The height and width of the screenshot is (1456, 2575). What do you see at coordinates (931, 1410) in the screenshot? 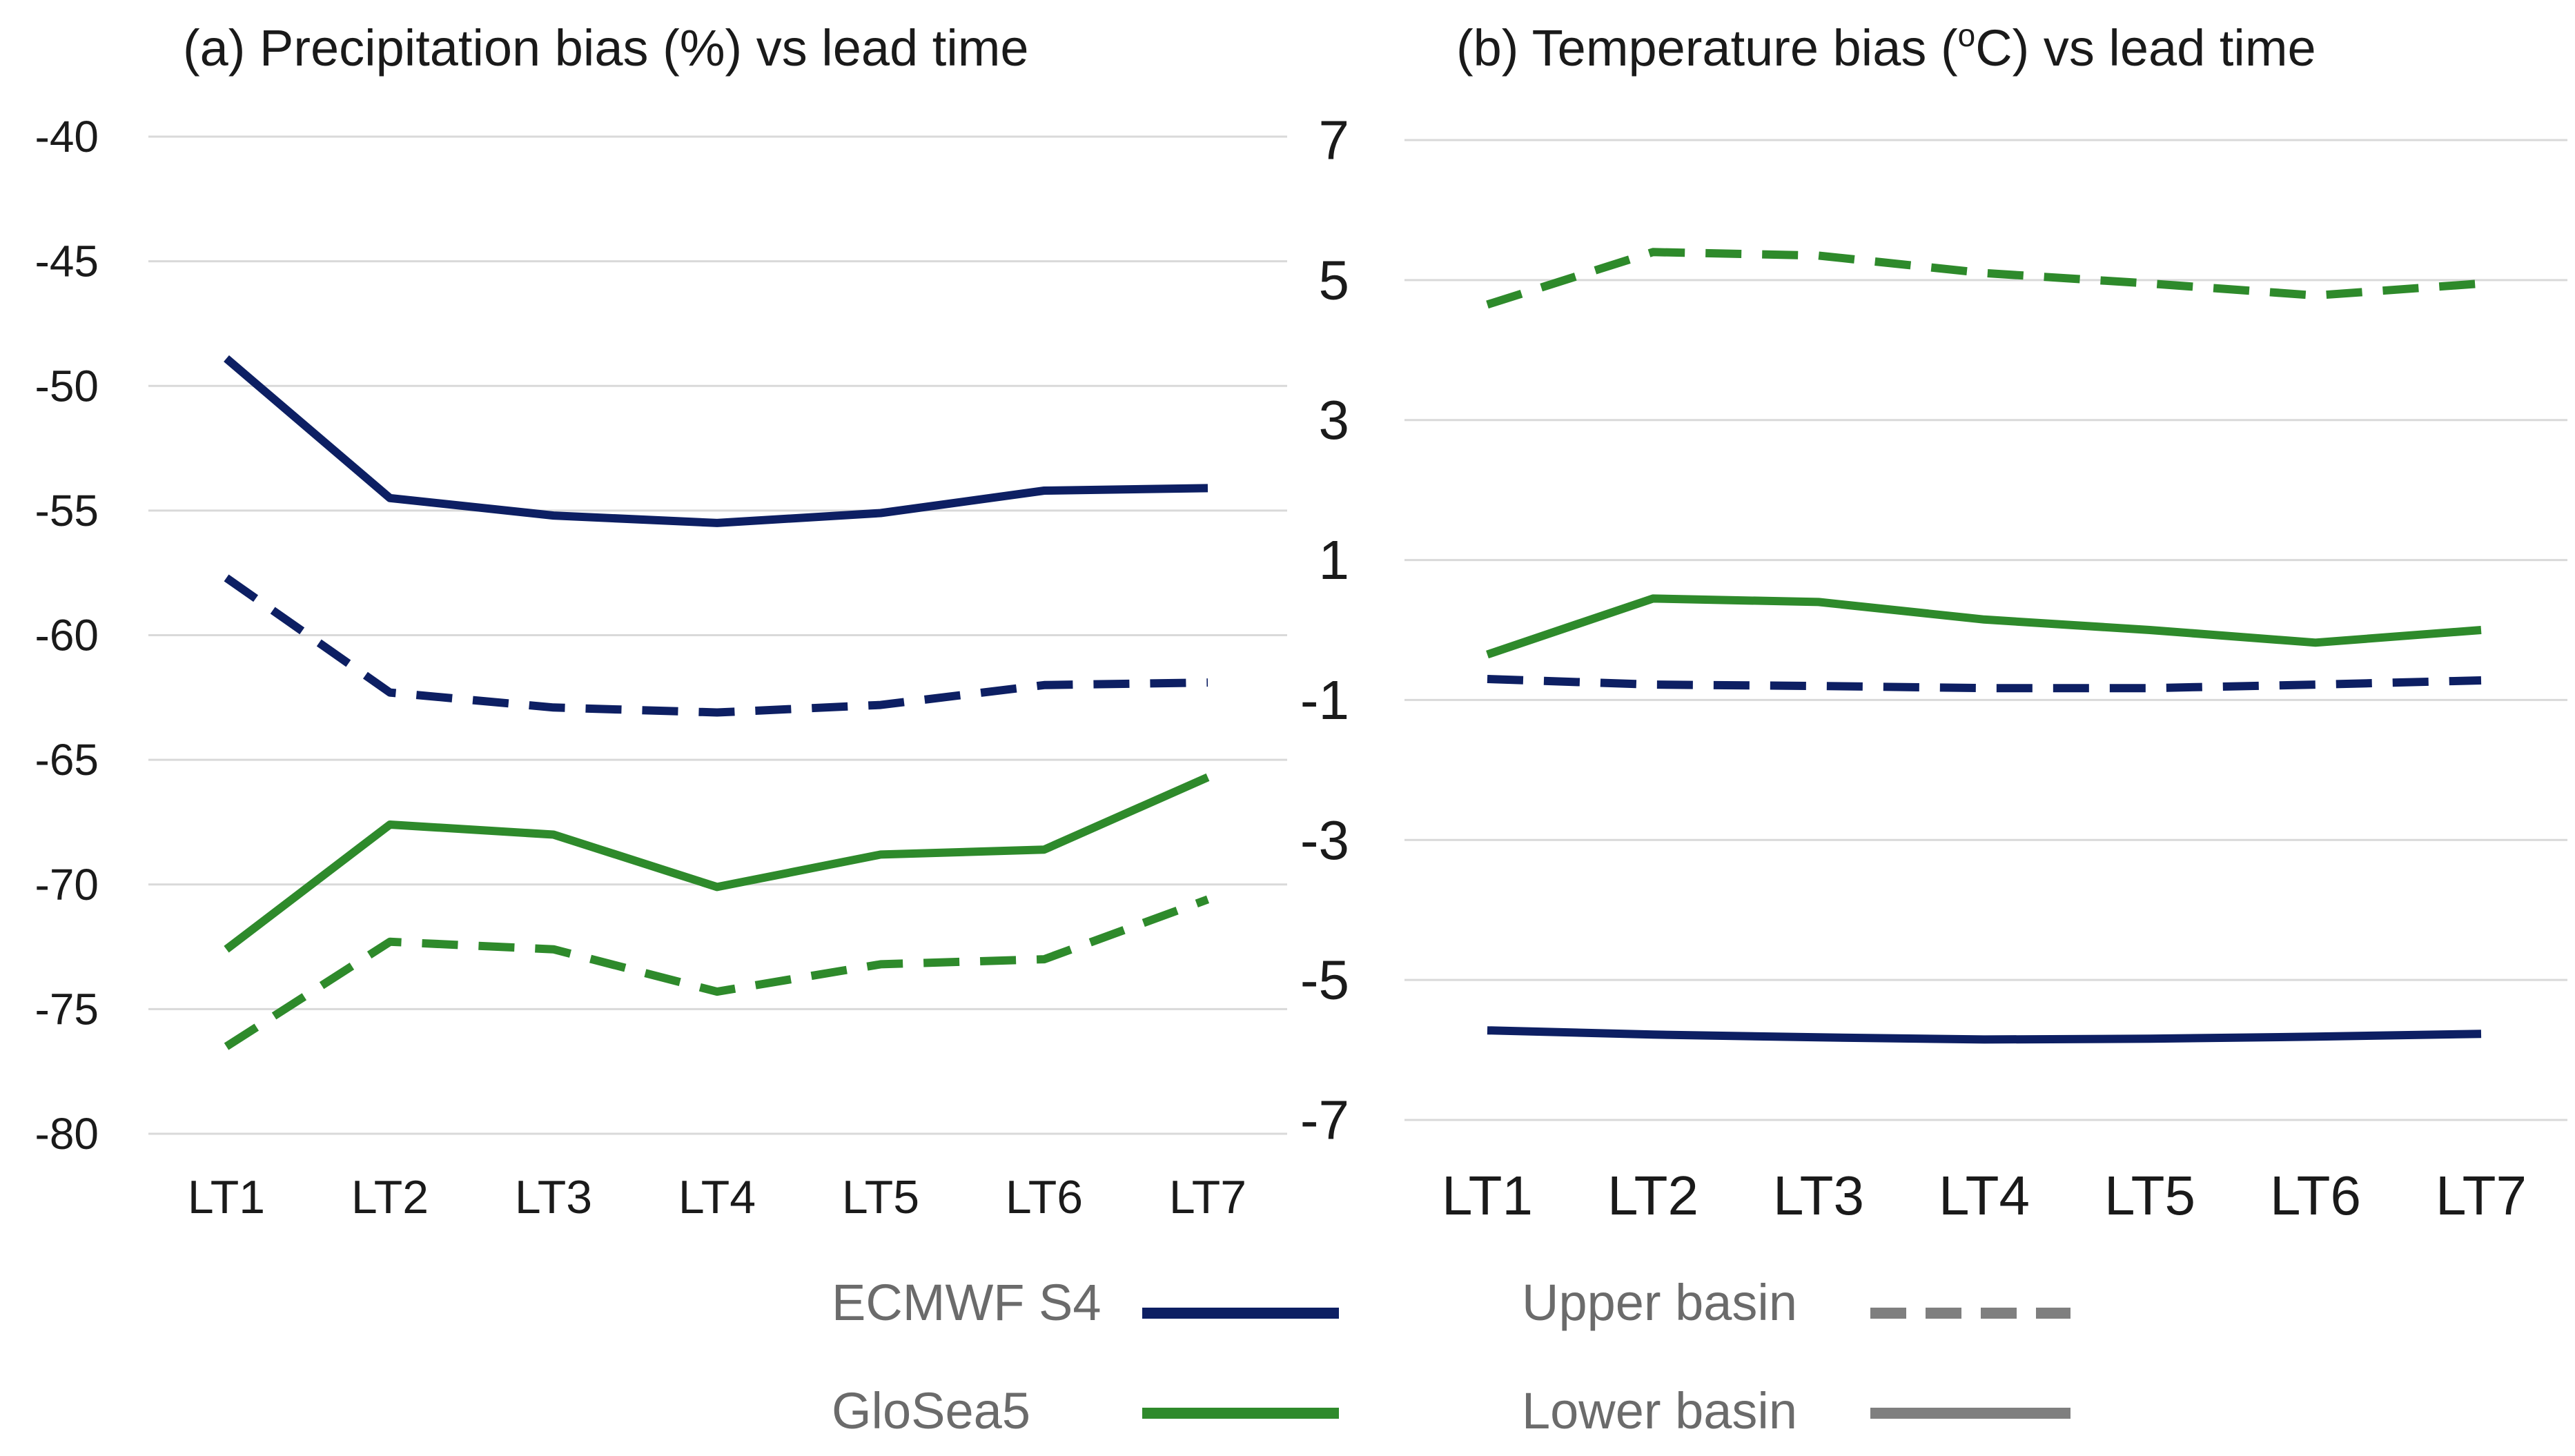
I see `legend-glosea-label: GloSea5` at bounding box center [931, 1410].